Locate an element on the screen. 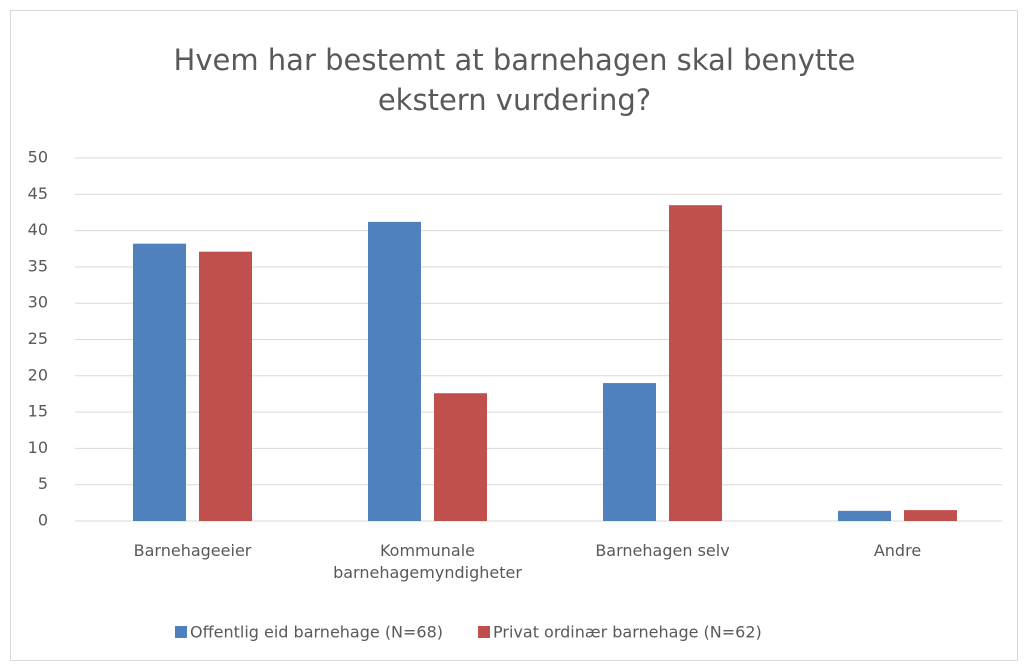  y-tick-label: 25 is located at coordinates (38, 338).